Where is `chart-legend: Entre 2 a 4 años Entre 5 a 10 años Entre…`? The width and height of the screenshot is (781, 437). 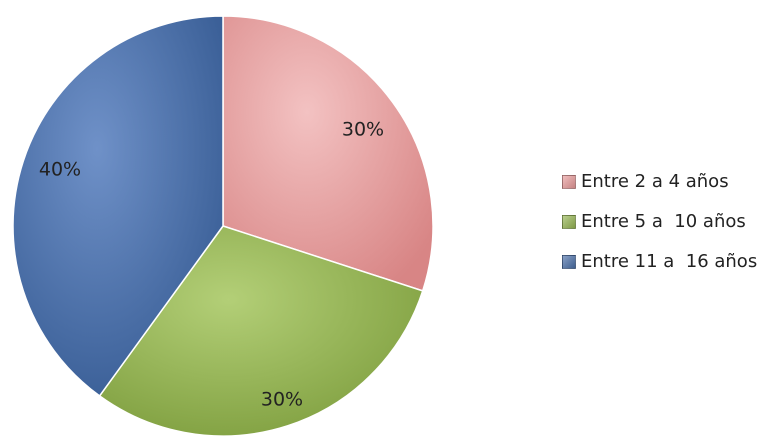
chart-legend: Entre 2 a 4 años Entre 5 a 10 años Entre… is located at coordinates (669, 230).